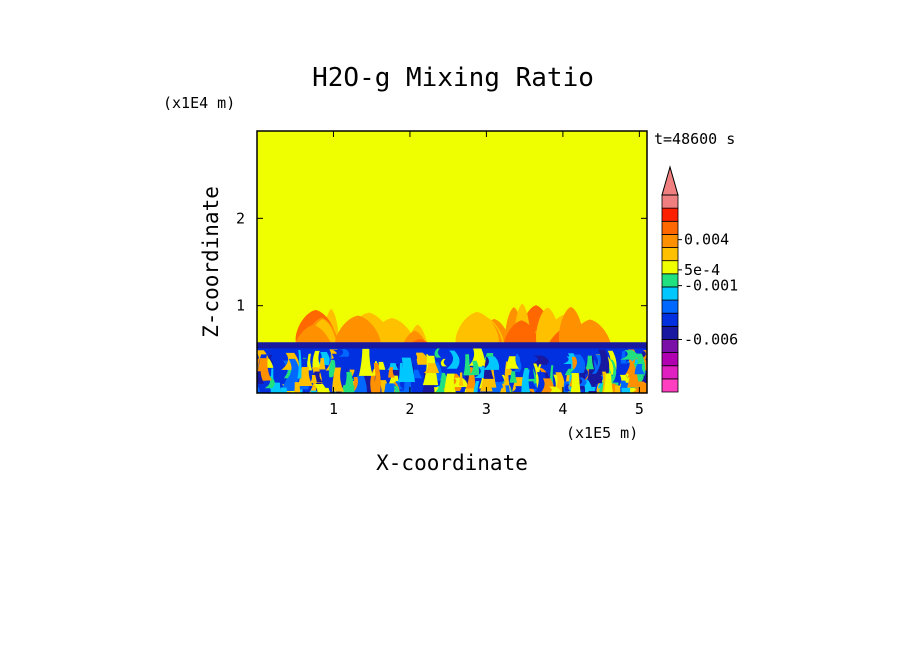 The image size is (904, 654). Describe the element at coordinates (486, 409) in the screenshot. I see `x-tick-label: 3` at that location.